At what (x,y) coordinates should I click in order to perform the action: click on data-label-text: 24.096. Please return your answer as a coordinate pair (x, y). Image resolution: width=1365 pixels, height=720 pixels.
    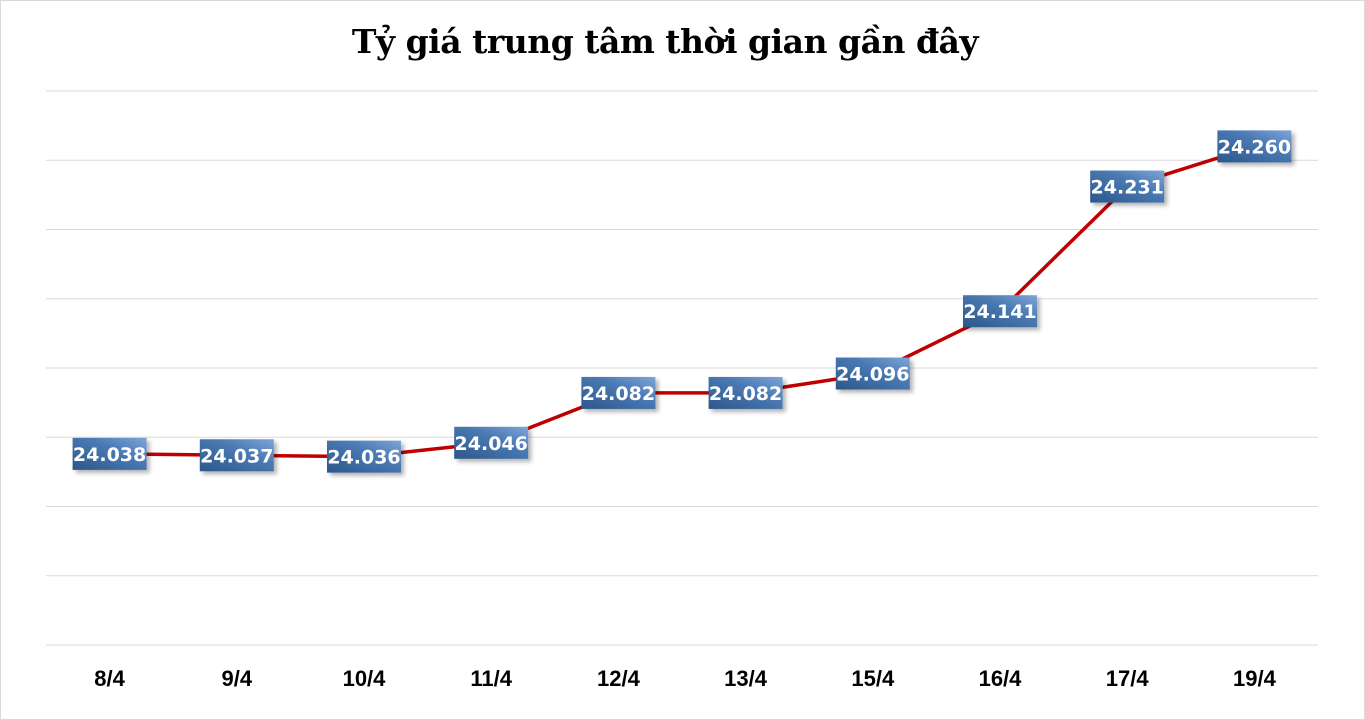
    Looking at the image, I should click on (872, 375).